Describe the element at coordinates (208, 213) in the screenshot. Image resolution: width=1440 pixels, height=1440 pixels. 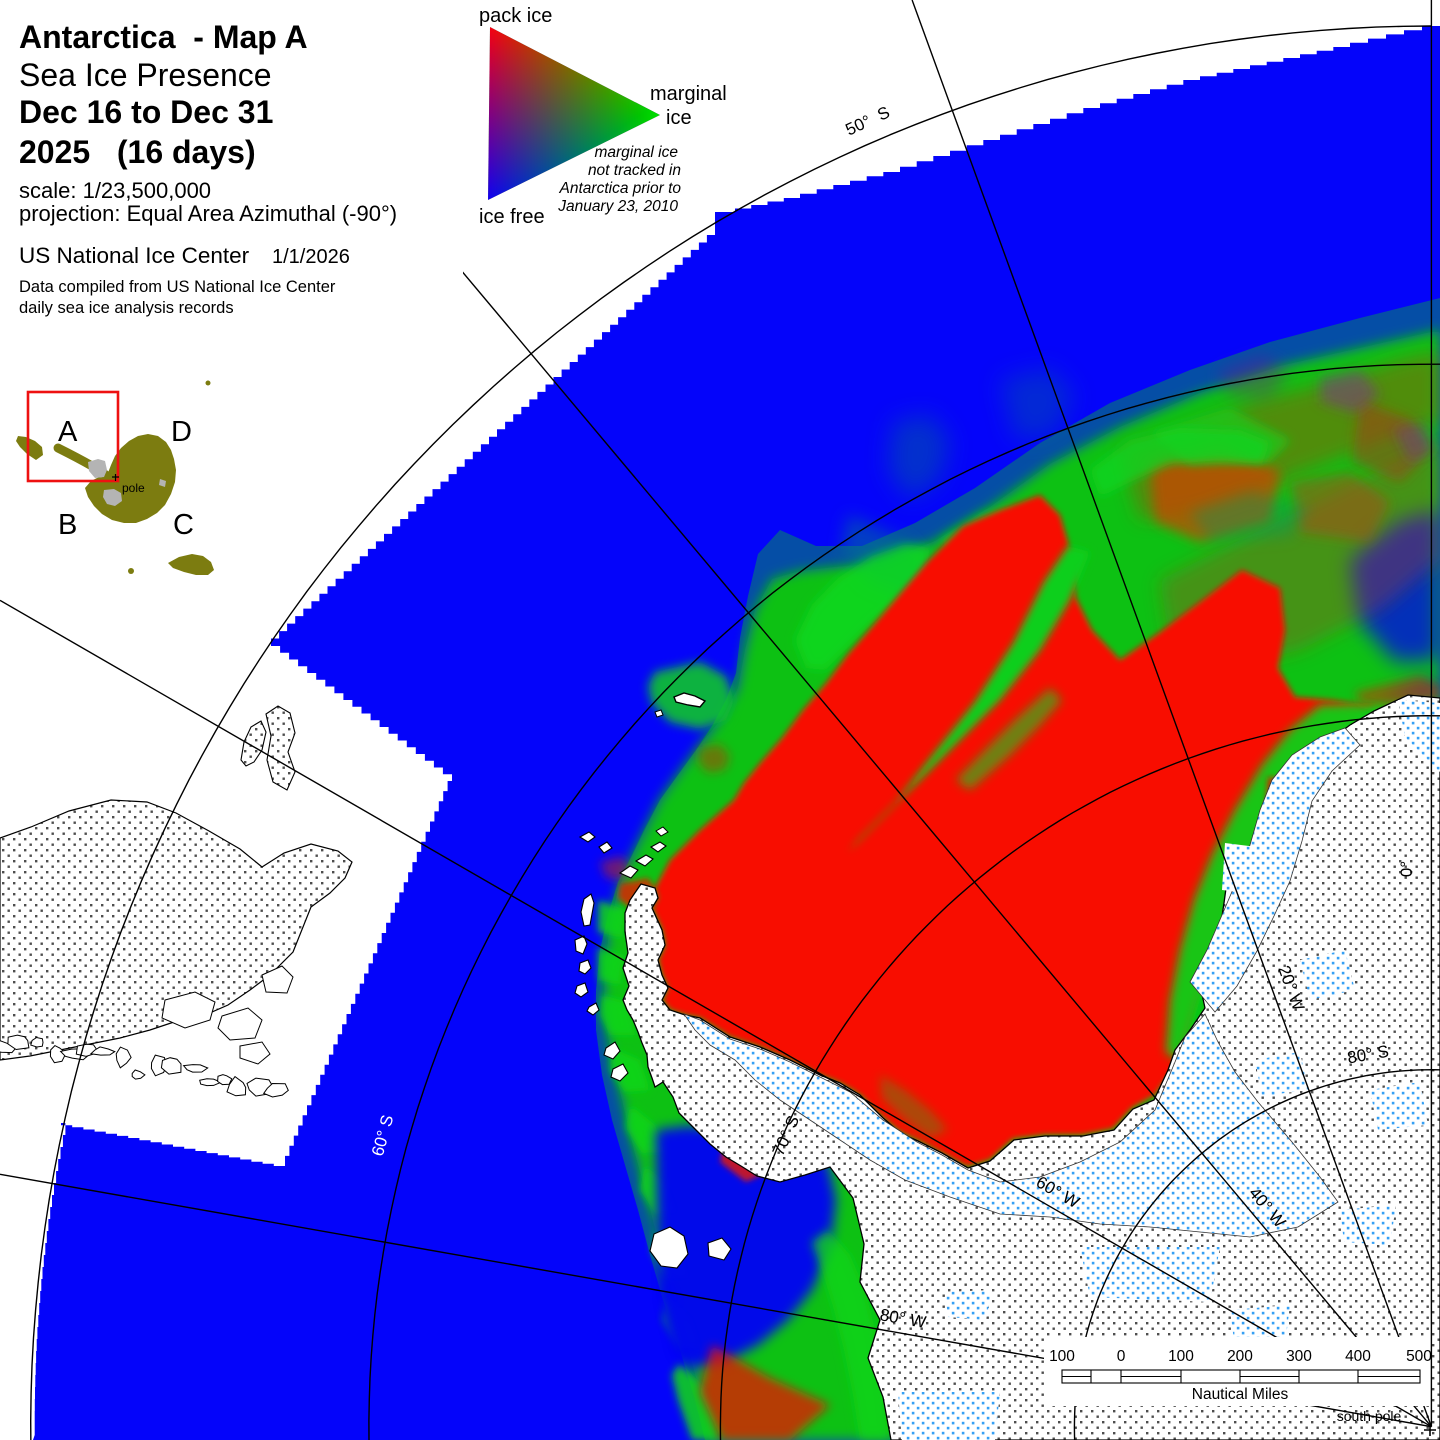
I see `svg-text:projection: Equal Area Azimuth: projection: Equal Area Azimuthal (-90°)` at that location.